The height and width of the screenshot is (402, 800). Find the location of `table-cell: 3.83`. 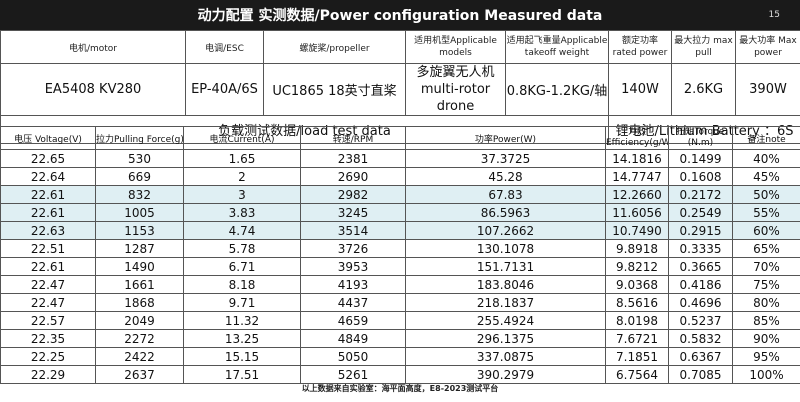

table-cell: 3.83 is located at coordinates (242, 212).